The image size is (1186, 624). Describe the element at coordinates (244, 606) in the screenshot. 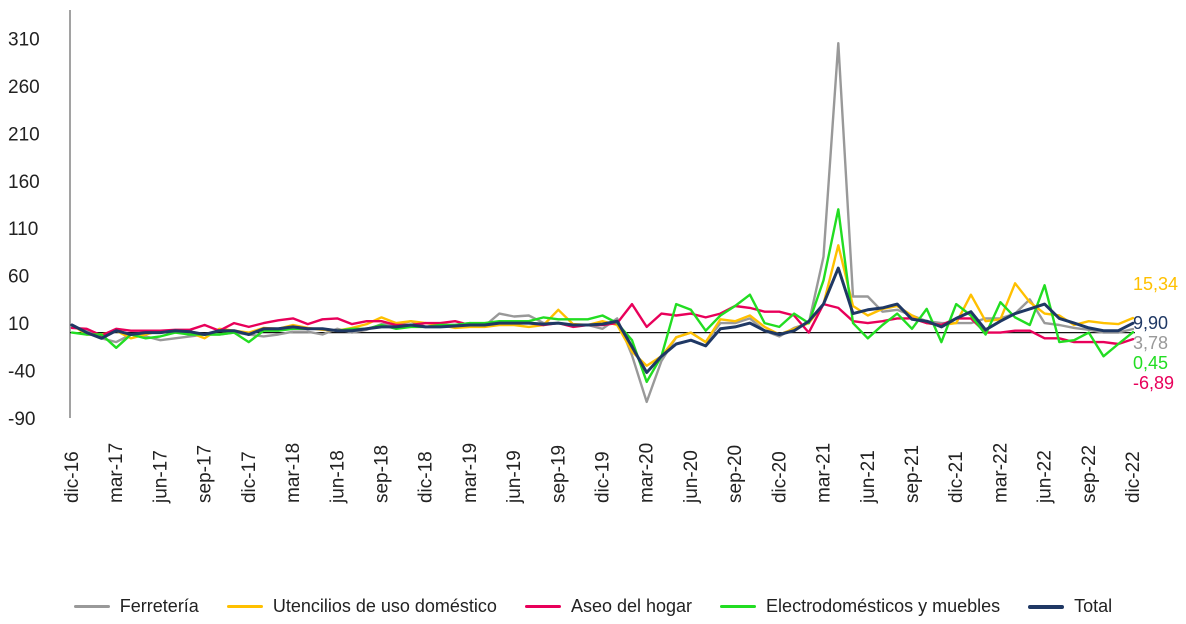

I see `legend-swatch-utencilios` at that location.